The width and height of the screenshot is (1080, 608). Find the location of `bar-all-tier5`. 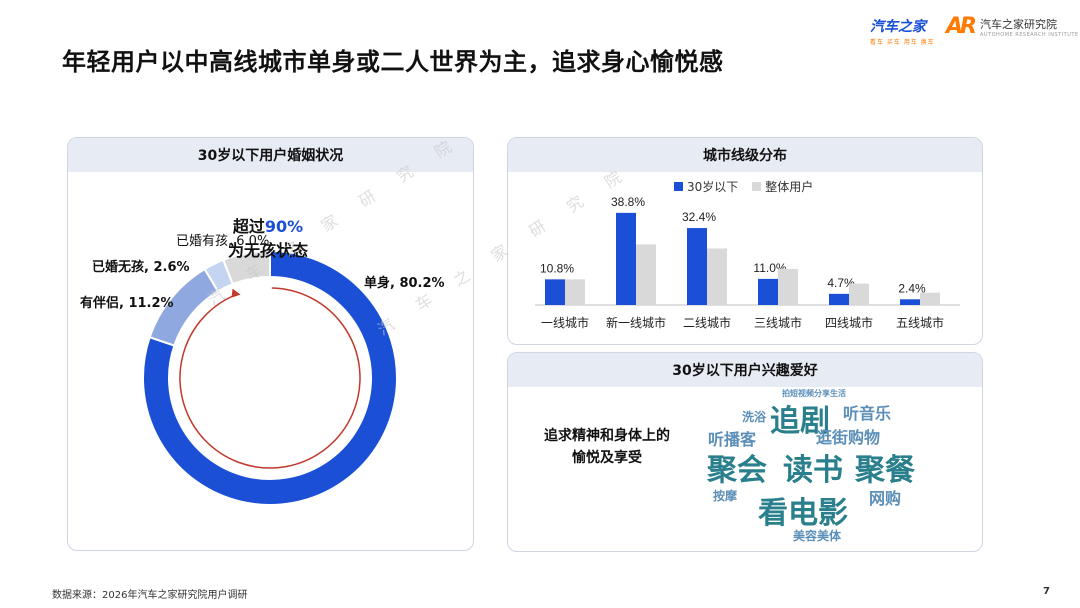

bar-all-tier5 is located at coordinates (930, 298).